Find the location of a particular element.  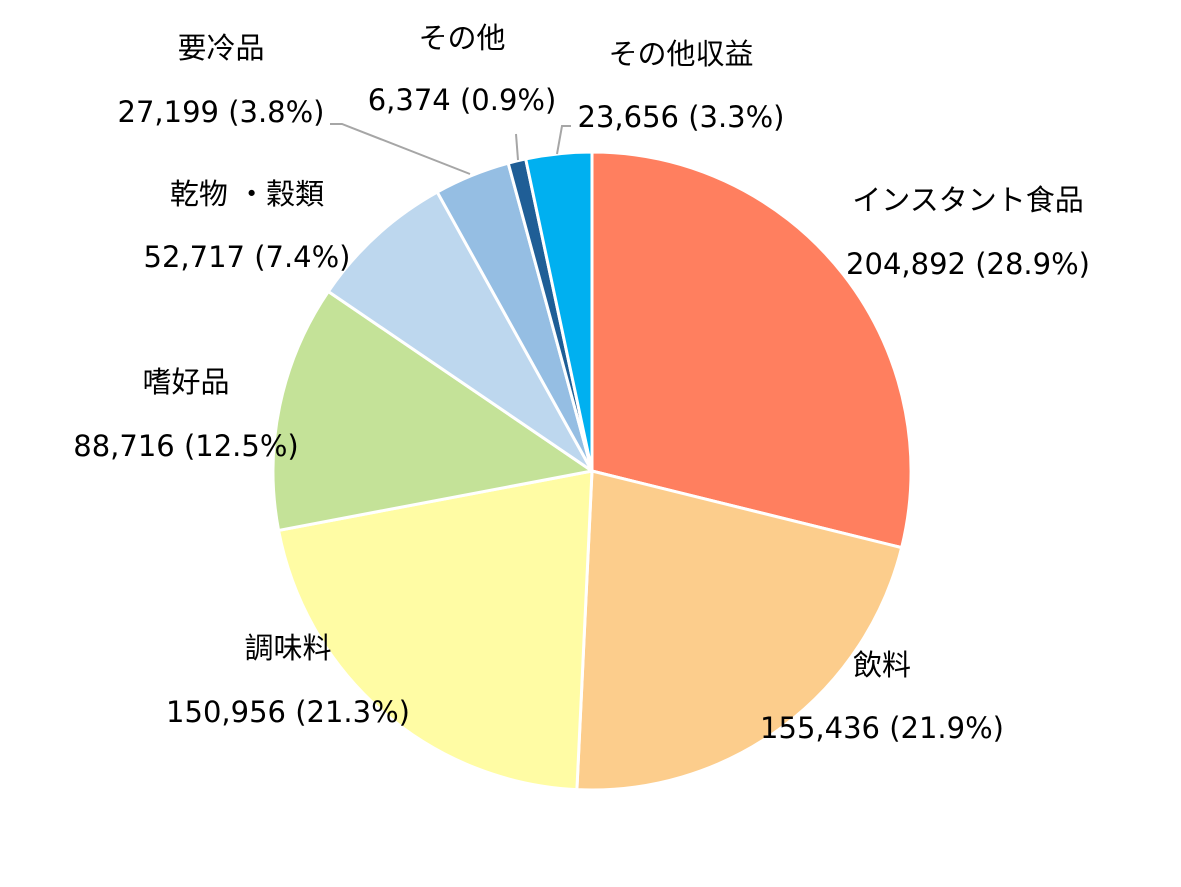

slice-category-label: 嗜好品 is located at coordinates (185, 382).